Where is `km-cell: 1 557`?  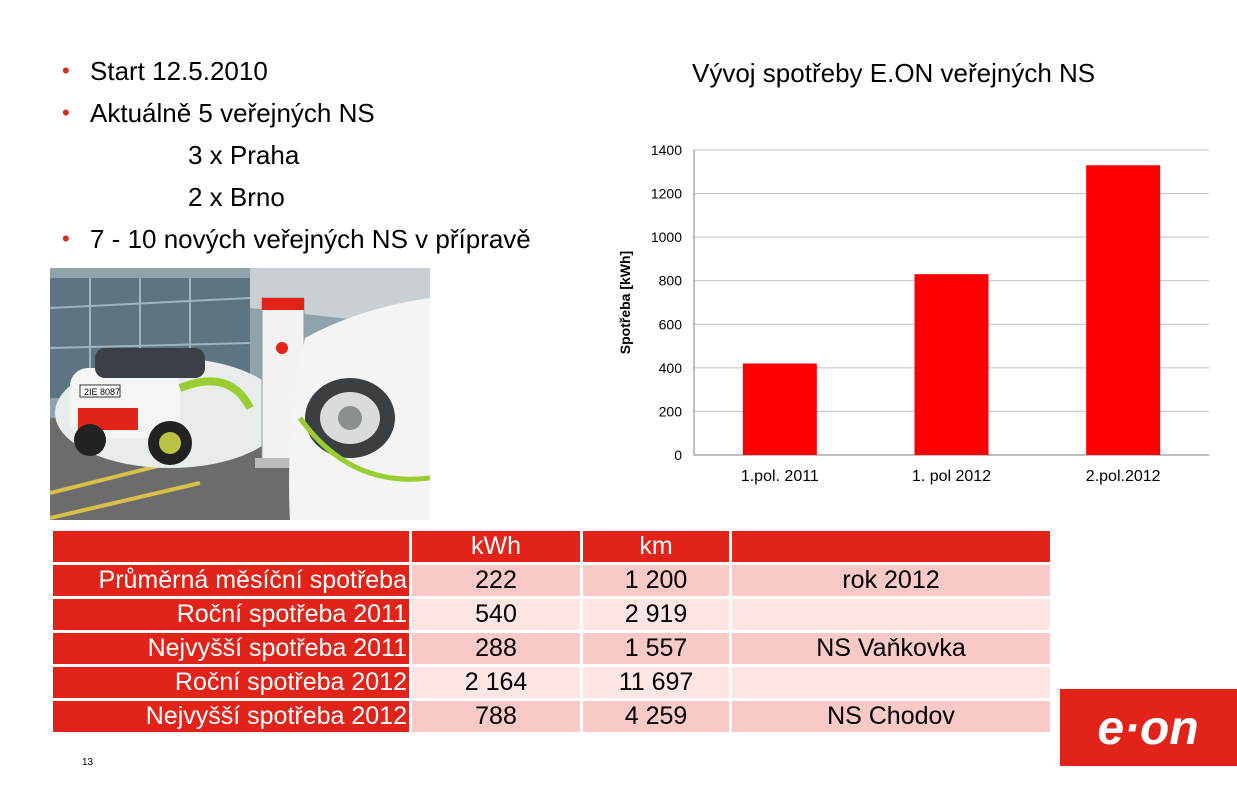
km-cell: 1 557 is located at coordinates (656, 648).